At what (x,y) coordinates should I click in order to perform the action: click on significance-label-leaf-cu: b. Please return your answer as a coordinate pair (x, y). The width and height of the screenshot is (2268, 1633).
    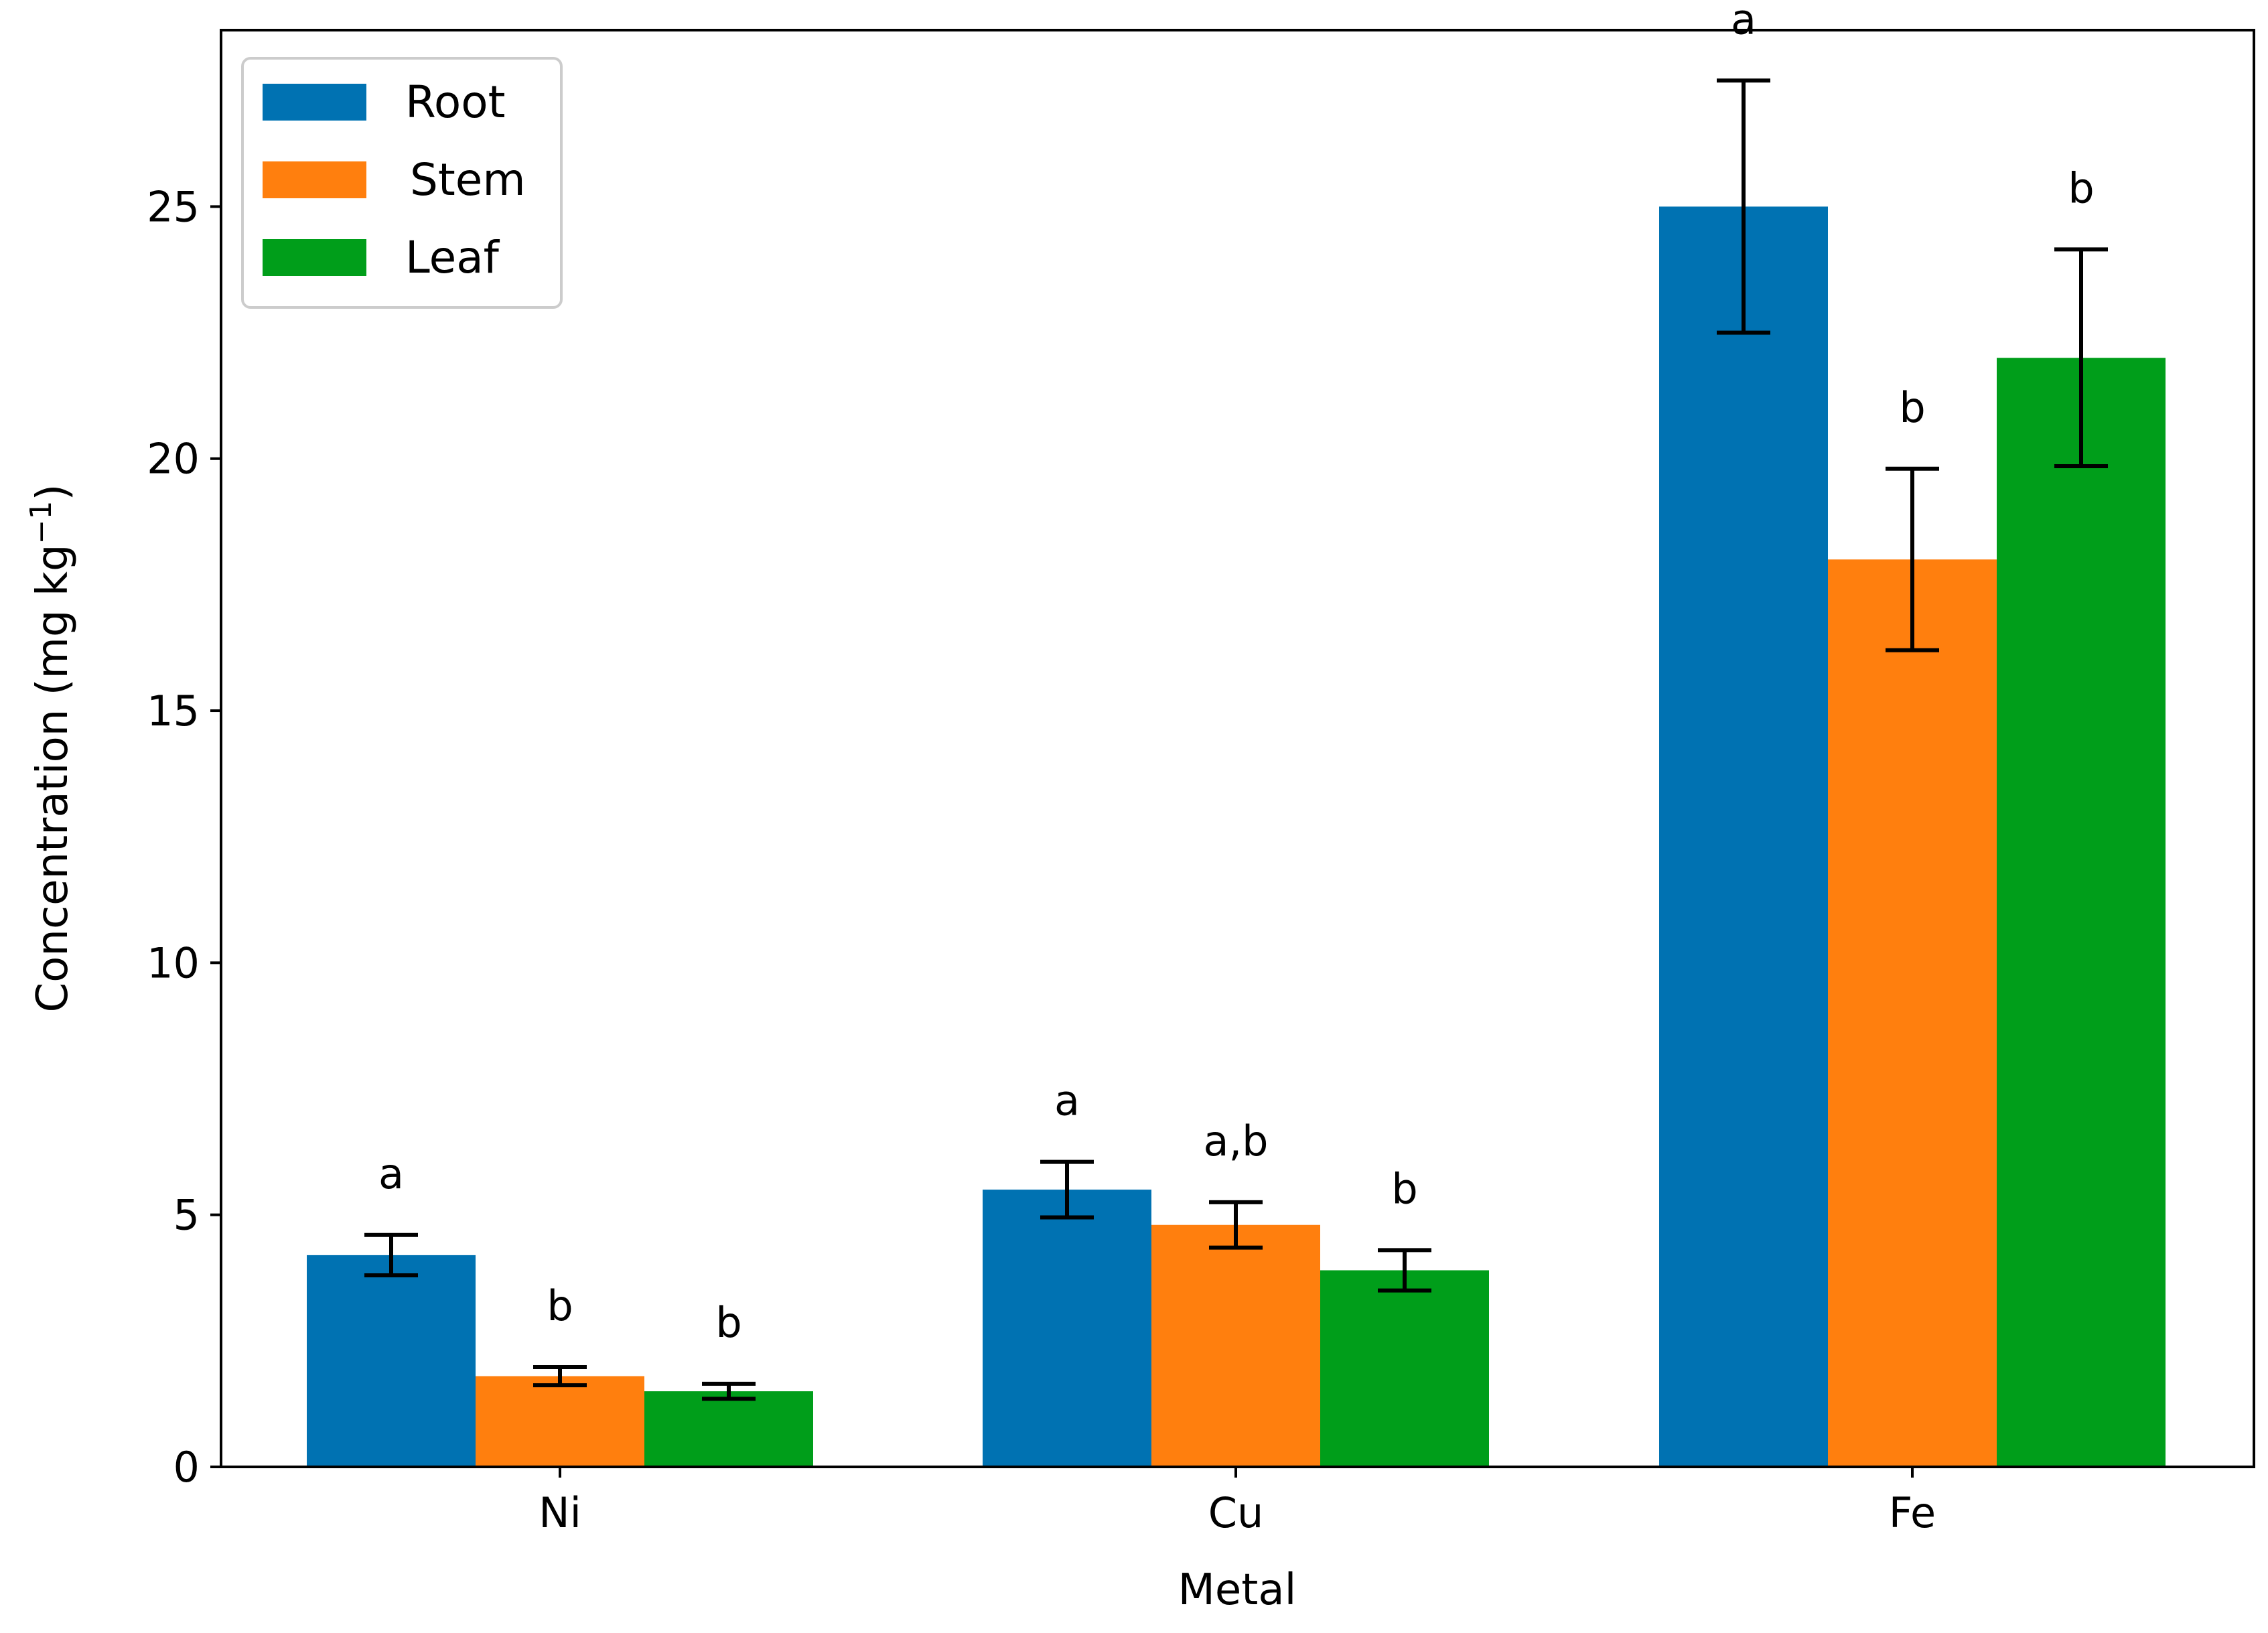
    Looking at the image, I should click on (1404, 1188).